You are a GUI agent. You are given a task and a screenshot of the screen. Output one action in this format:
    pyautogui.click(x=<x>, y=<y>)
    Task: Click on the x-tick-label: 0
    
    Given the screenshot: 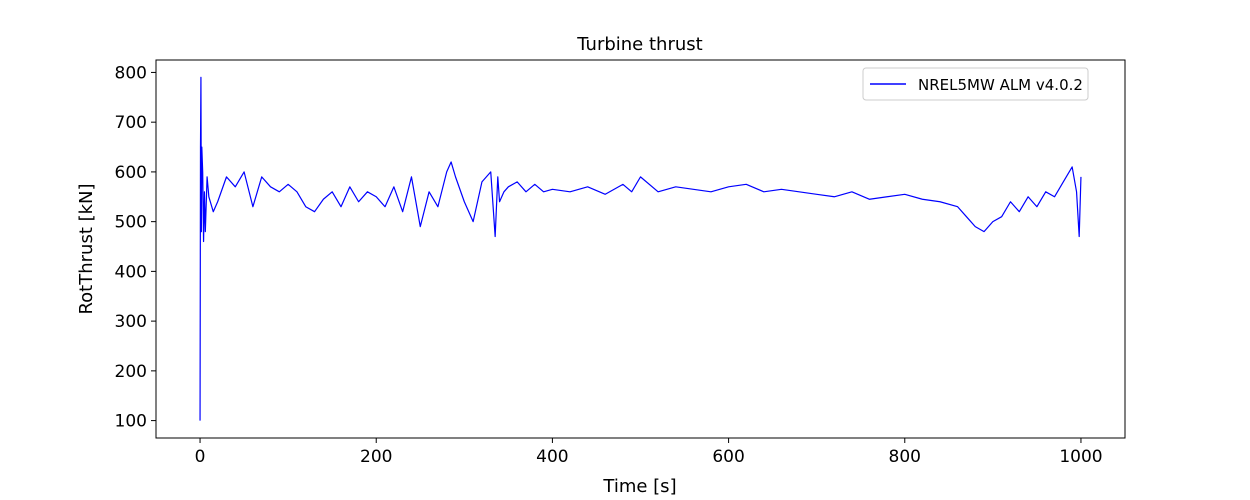 What is the action you would take?
    pyautogui.click(x=200, y=457)
    